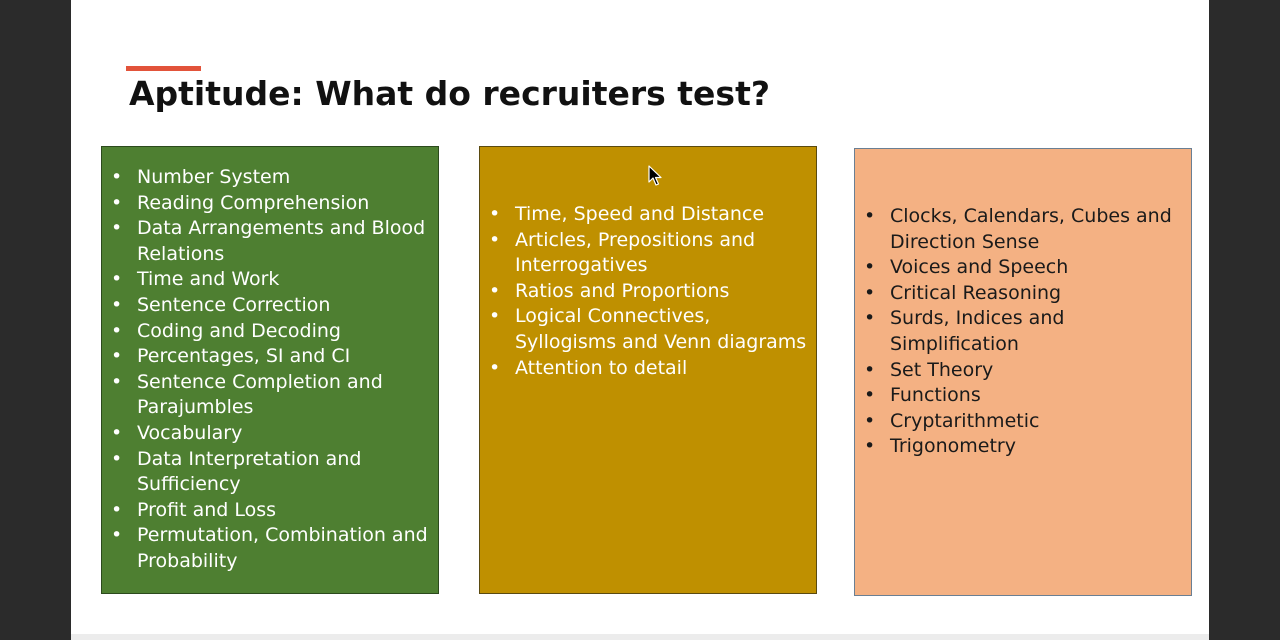  Describe the element at coordinates (208, 279) in the screenshot. I see `topic-item-label: Time and Work` at that location.